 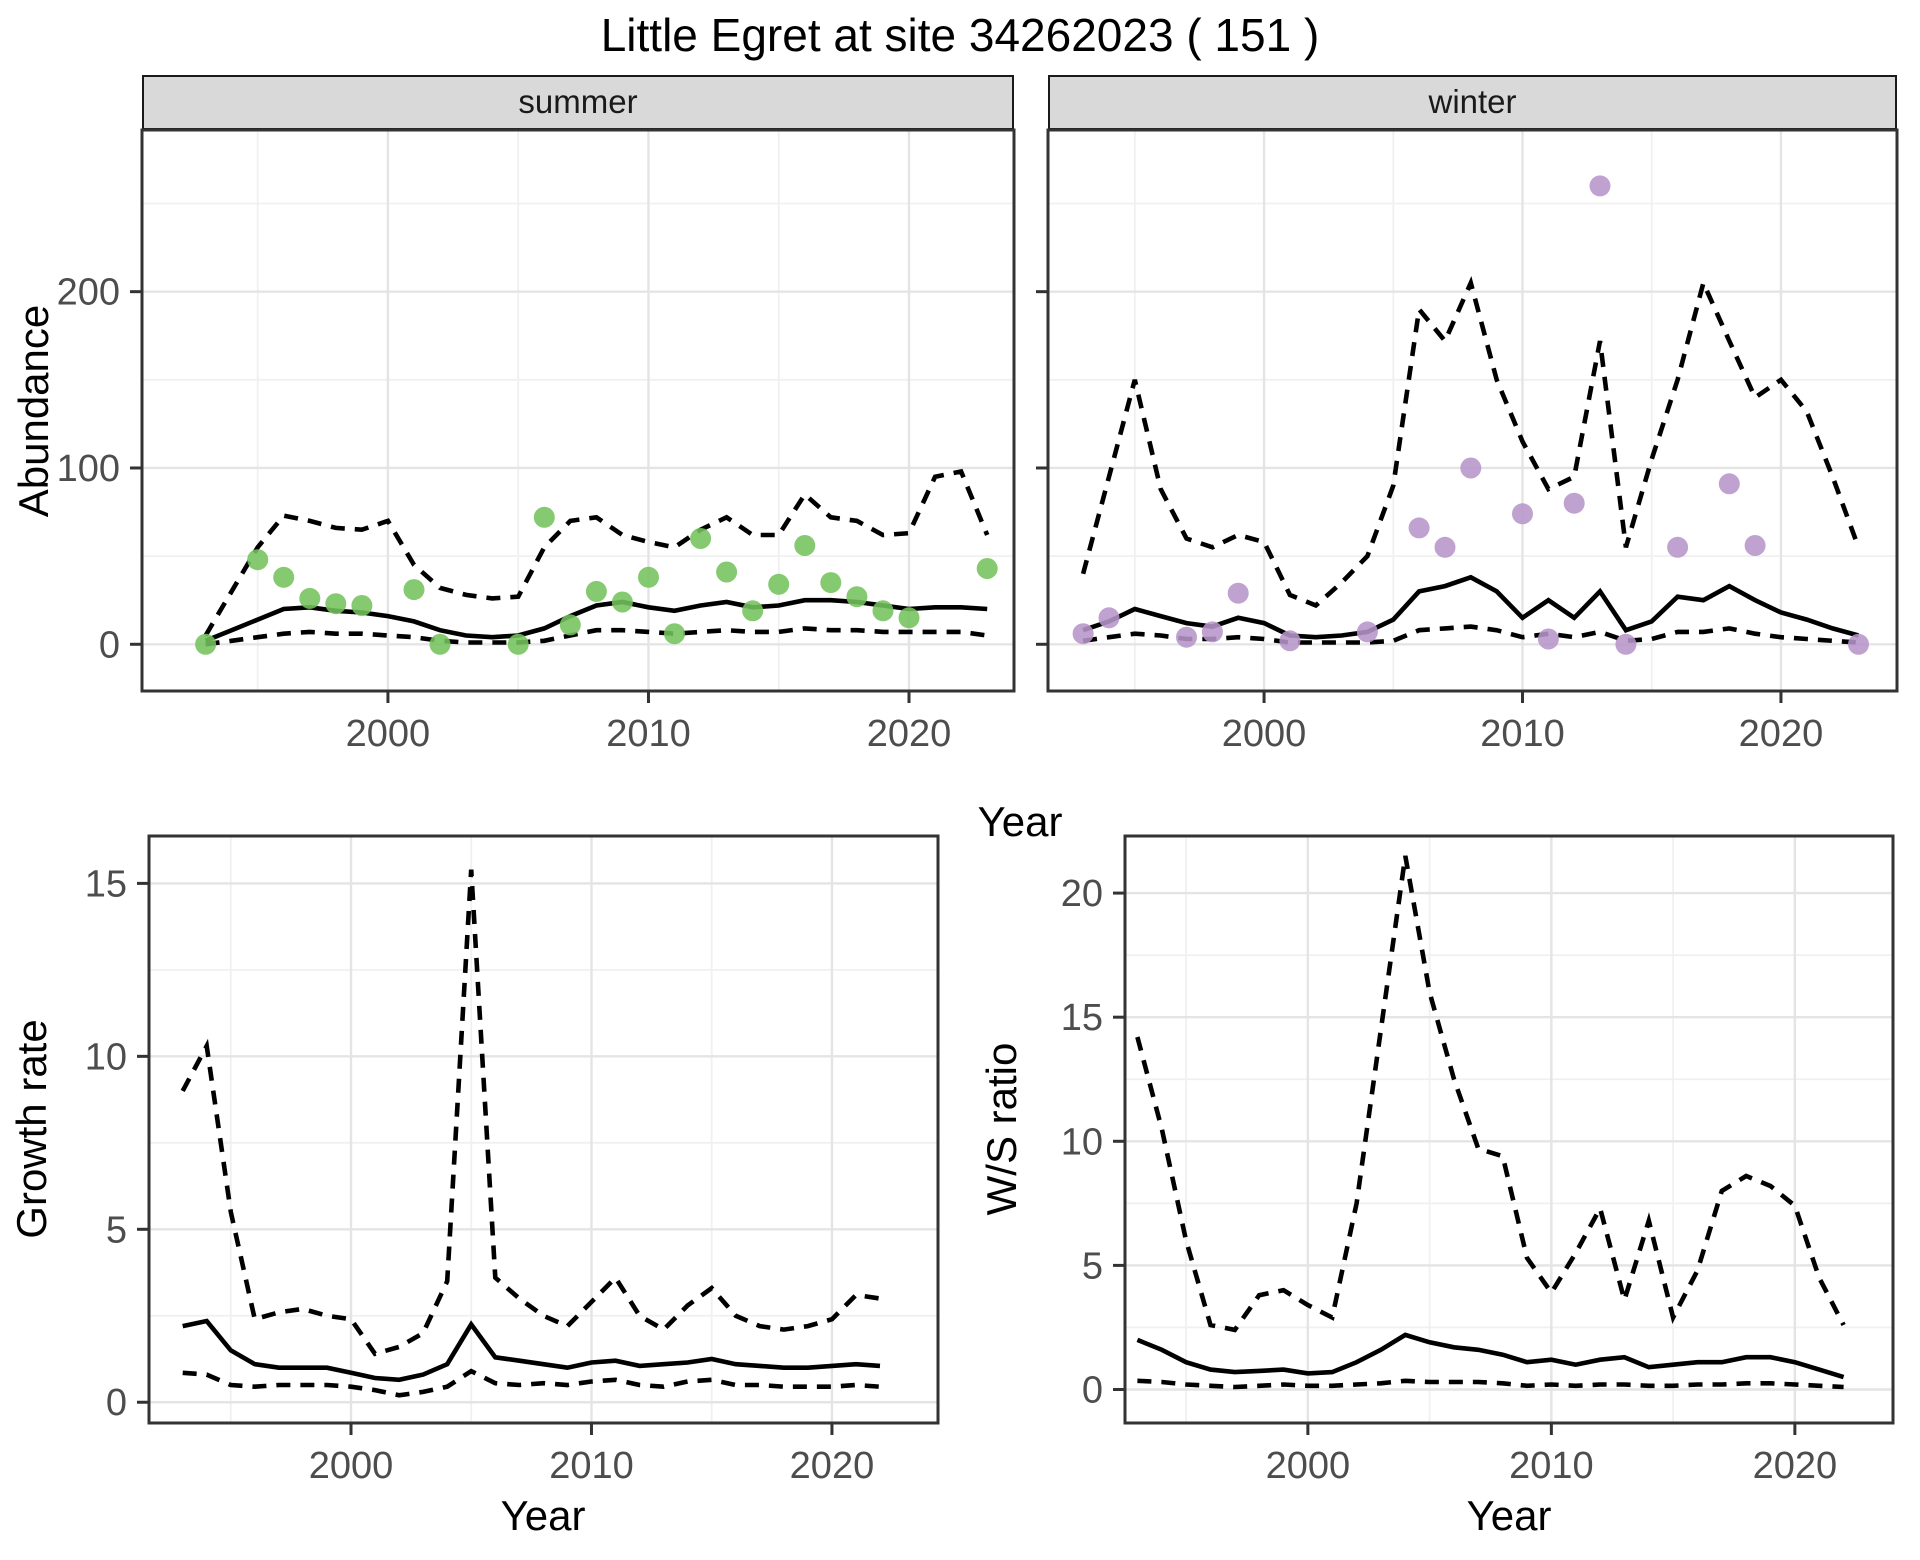 I want to click on growth-rate-upper-ci-line, so click(x=530, y=1113).